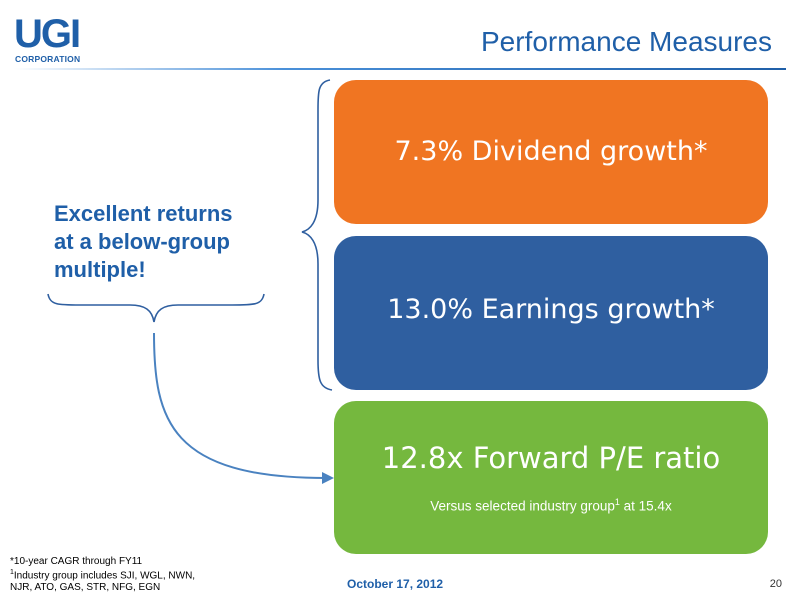  I want to click on forward-pe-text: 12.8x Forward P/E ratio, so click(551, 458).